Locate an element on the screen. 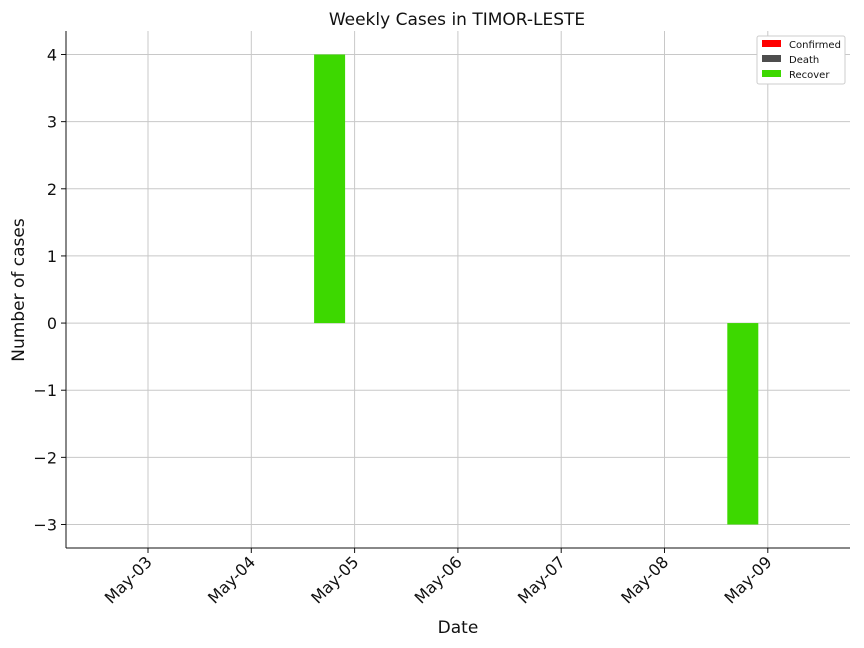 This screenshot has width=864, height=648. y-tick-label: −1 is located at coordinates (45, 390).